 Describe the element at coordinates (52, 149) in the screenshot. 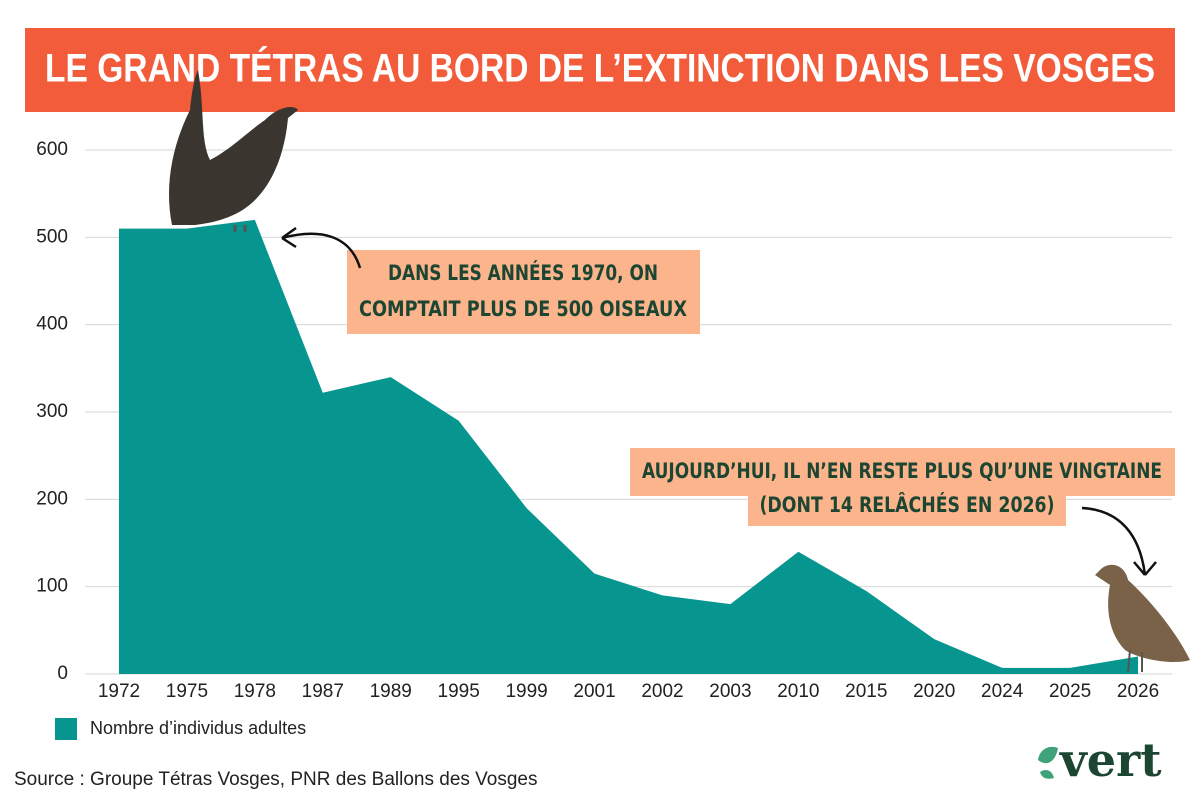

I see `y-tick-label: 600` at that location.